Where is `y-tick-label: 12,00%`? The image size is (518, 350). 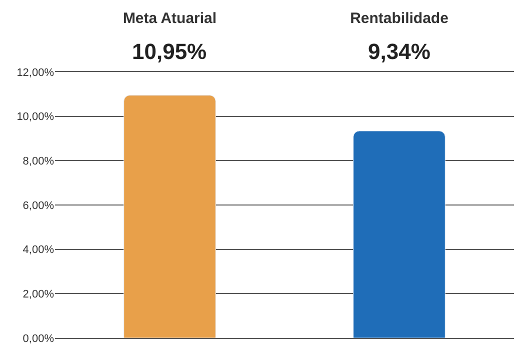
y-tick-label: 12,00% is located at coordinates (35, 72).